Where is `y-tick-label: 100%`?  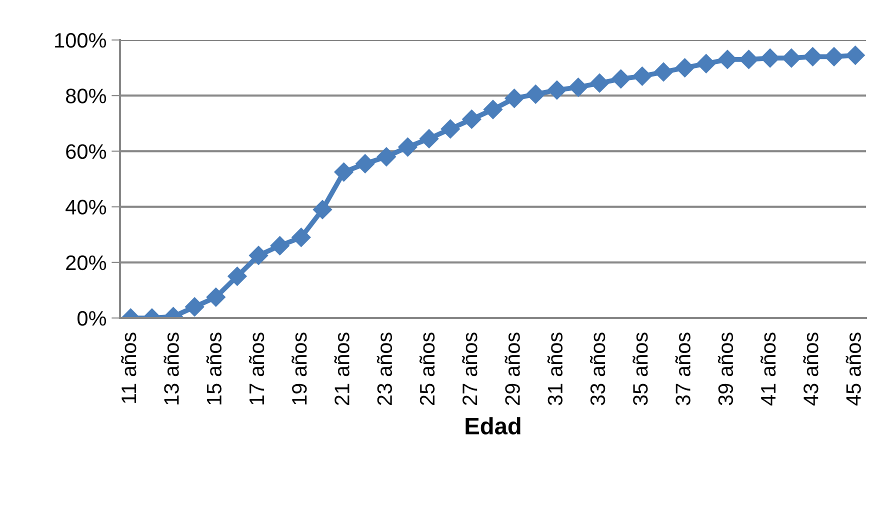
y-tick-label: 100% is located at coordinates (80, 40).